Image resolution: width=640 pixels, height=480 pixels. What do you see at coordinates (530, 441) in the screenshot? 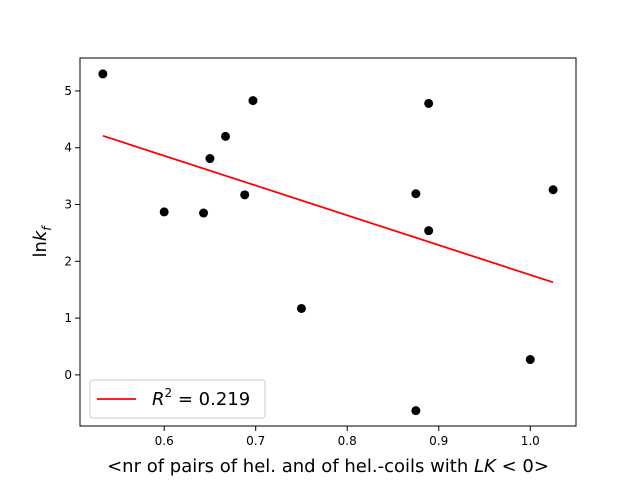
I see `x-tick-label: 1.0` at bounding box center [530, 441].